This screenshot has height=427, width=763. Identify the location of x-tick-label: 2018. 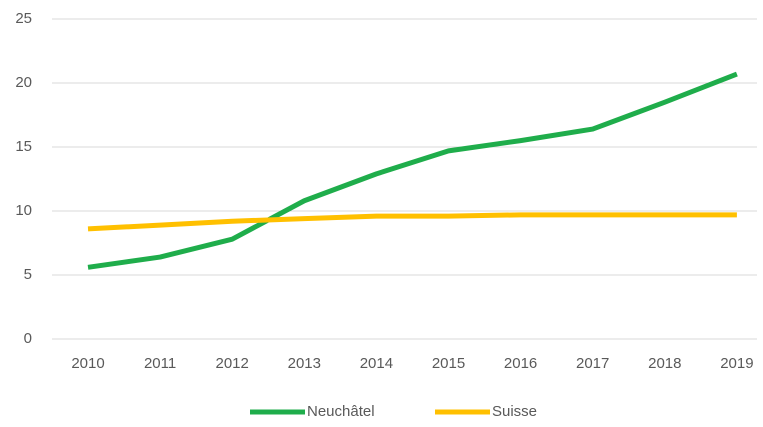
(664, 363).